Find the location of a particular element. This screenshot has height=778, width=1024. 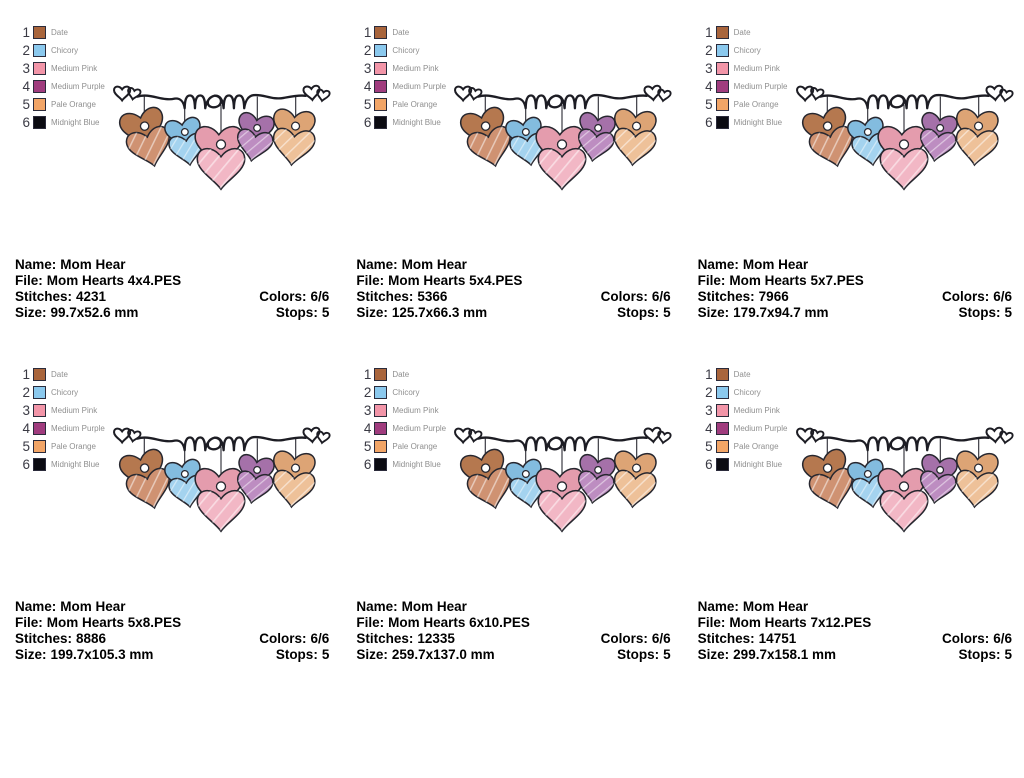

thread-name: Chicory is located at coordinates (65, 50).